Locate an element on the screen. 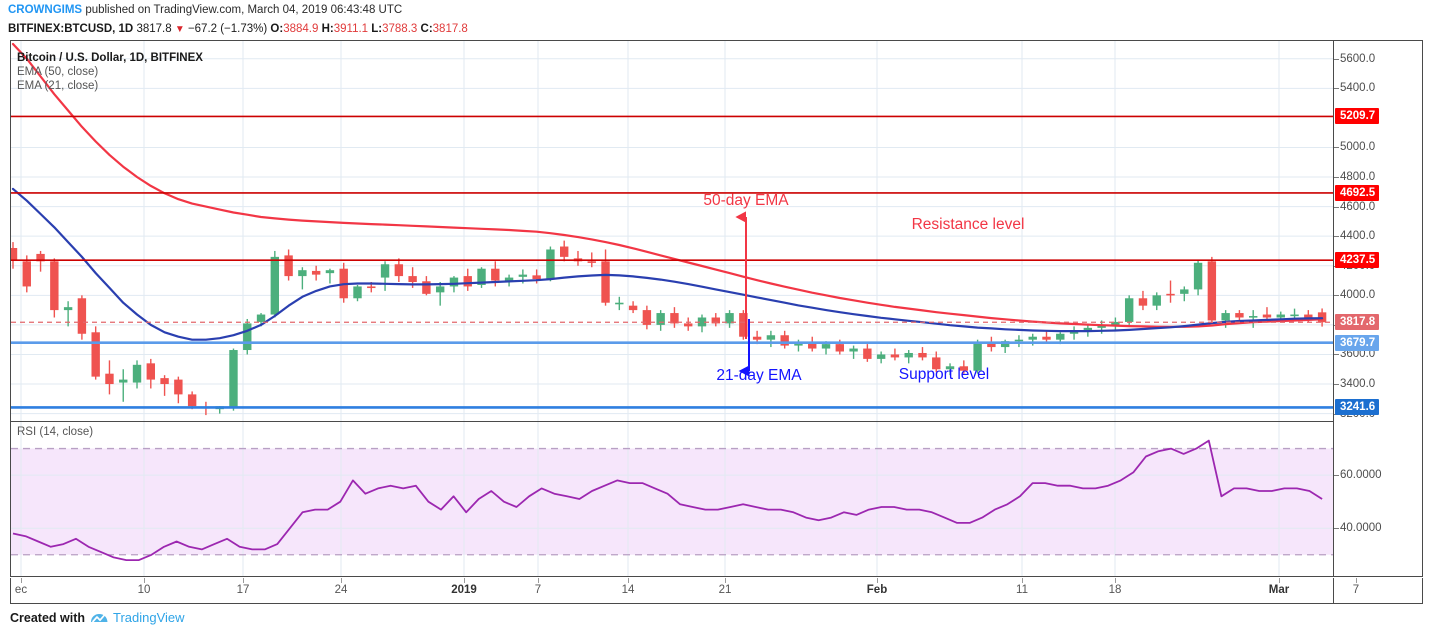 This screenshot has height=637, width=1433. symbol-label: BITFINEX:BTCUSD, 1D is located at coordinates (71, 29).